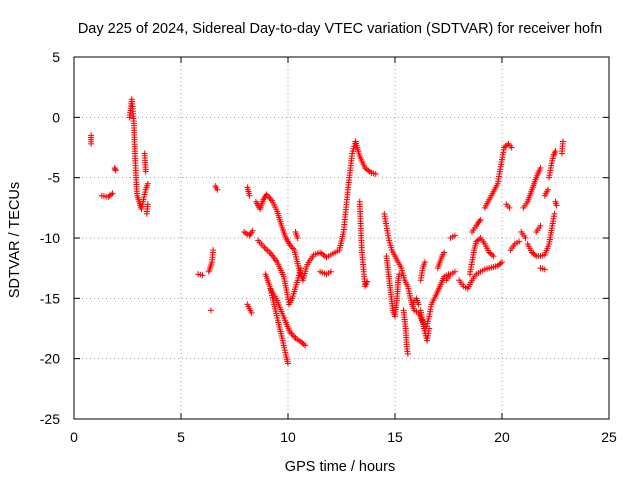 Image resolution: width=640 pixels, height=480 pixels. I want to click on y-tick-label: -20, so click(50, 359).